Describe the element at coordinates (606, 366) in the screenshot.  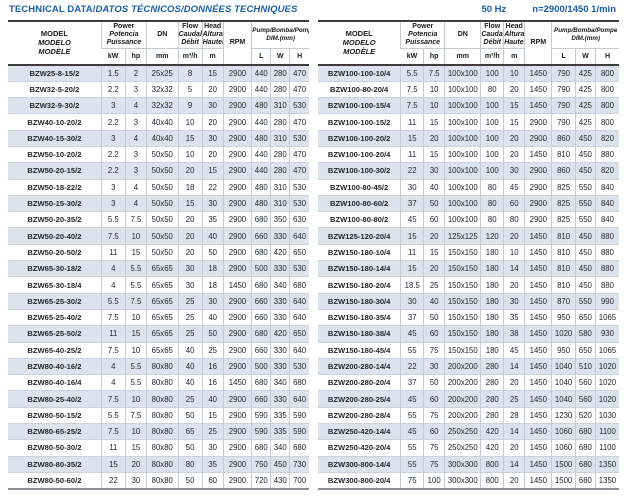
I see `value-cell: 1020` at that location.